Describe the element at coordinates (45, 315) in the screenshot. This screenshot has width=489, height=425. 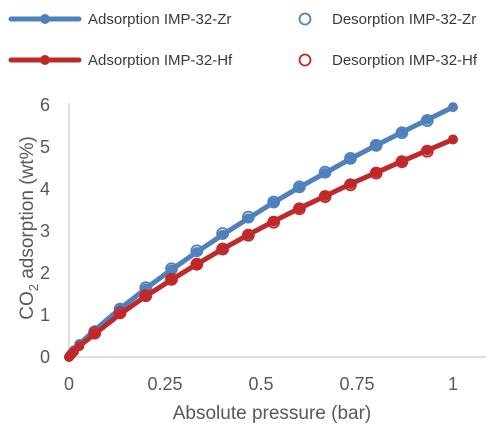
I see `y-tick-label: 1` at that location.